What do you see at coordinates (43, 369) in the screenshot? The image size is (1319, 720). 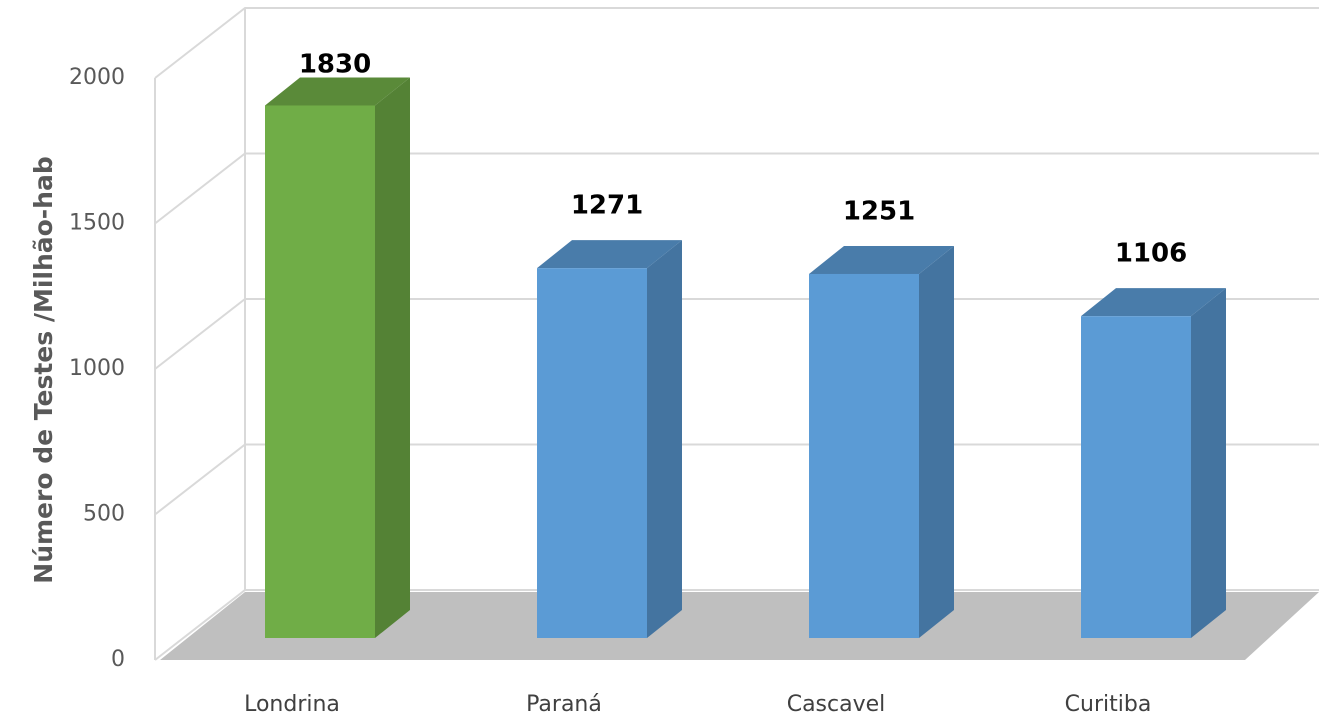 I see `y-axis-title: Número de Testes /Milhão-hab` at bounding box center [43, 369].